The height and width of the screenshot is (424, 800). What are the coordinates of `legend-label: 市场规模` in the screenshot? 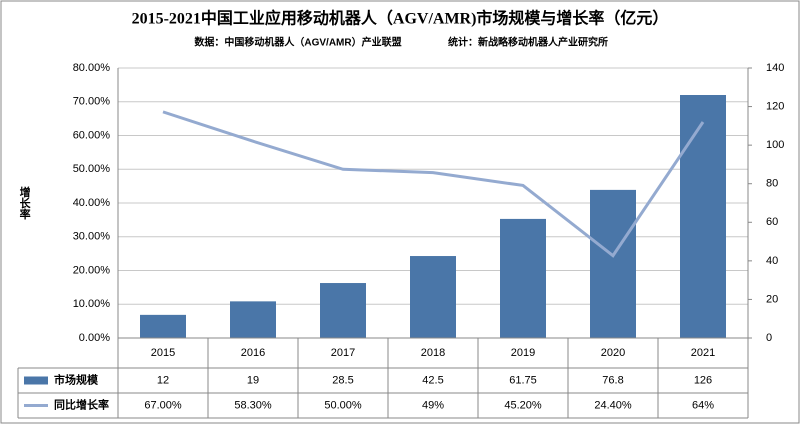 It's located at (76, 379).